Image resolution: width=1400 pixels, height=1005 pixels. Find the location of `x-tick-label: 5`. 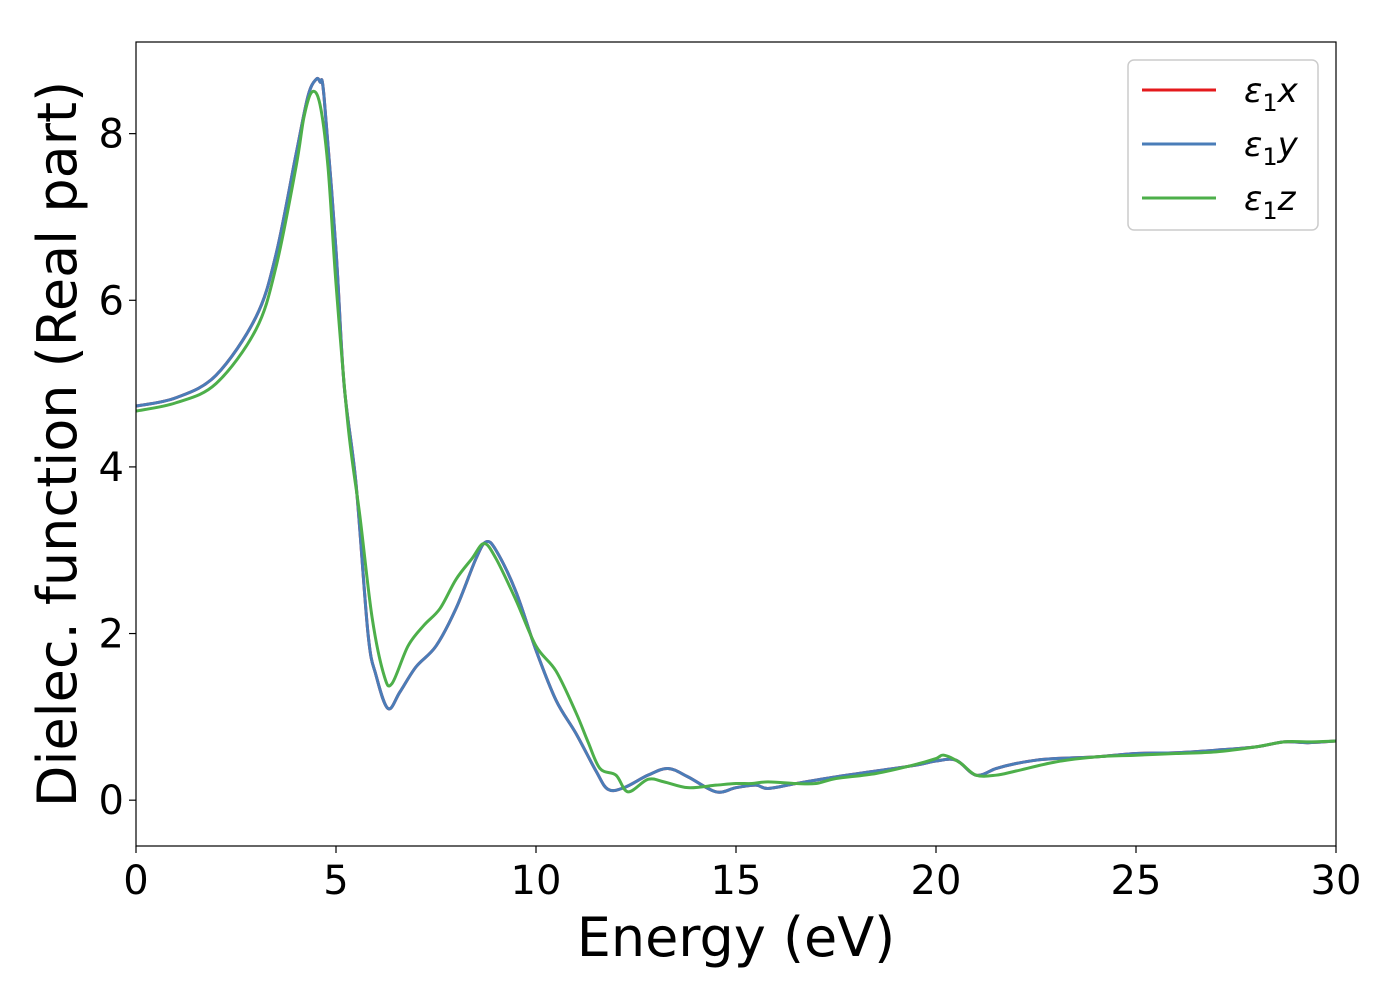

x-tick-label: 5 is located at coordinates (335, 881).